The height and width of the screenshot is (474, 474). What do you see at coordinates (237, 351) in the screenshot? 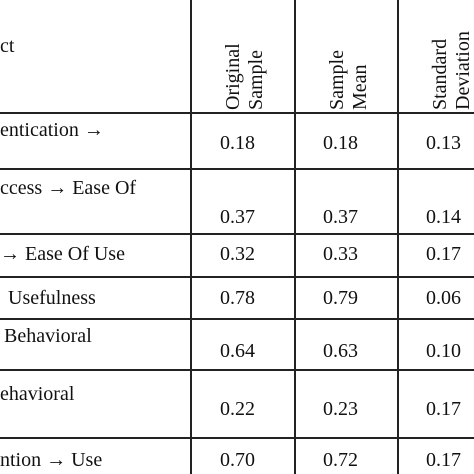
I see `cell-original-sample: 0.64` at bounding box center [237, 351].